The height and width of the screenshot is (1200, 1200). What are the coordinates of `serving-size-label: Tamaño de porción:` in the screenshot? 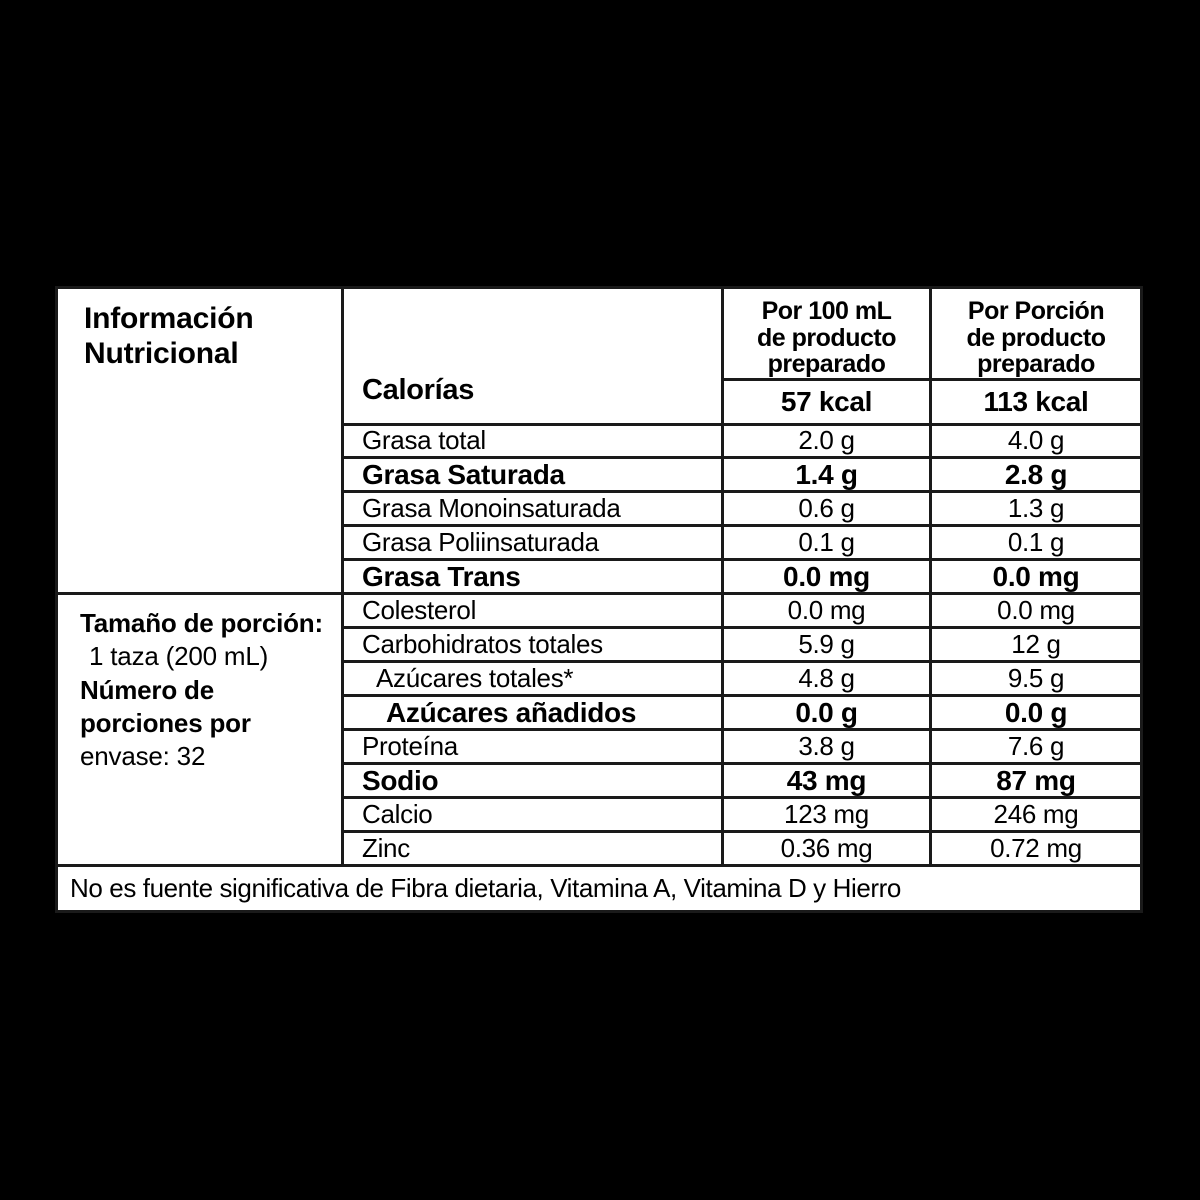 It's located at (201, 623).